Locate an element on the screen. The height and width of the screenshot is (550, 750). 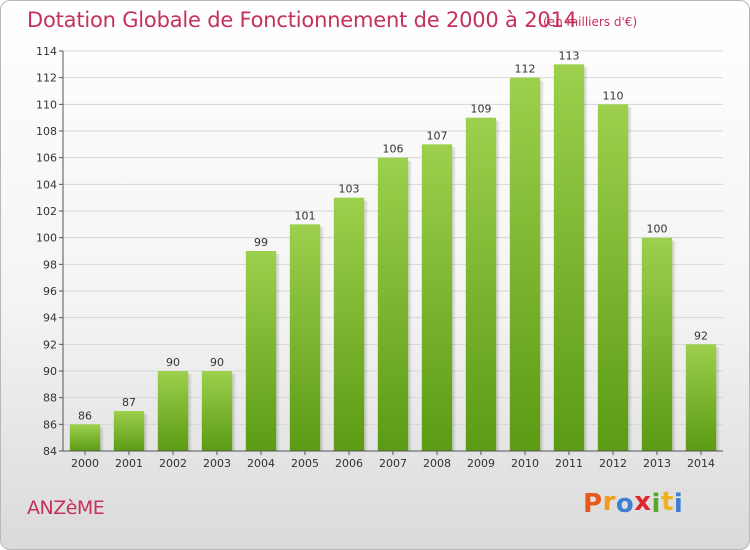
bar-2009 is located at coordinates (481, 284).